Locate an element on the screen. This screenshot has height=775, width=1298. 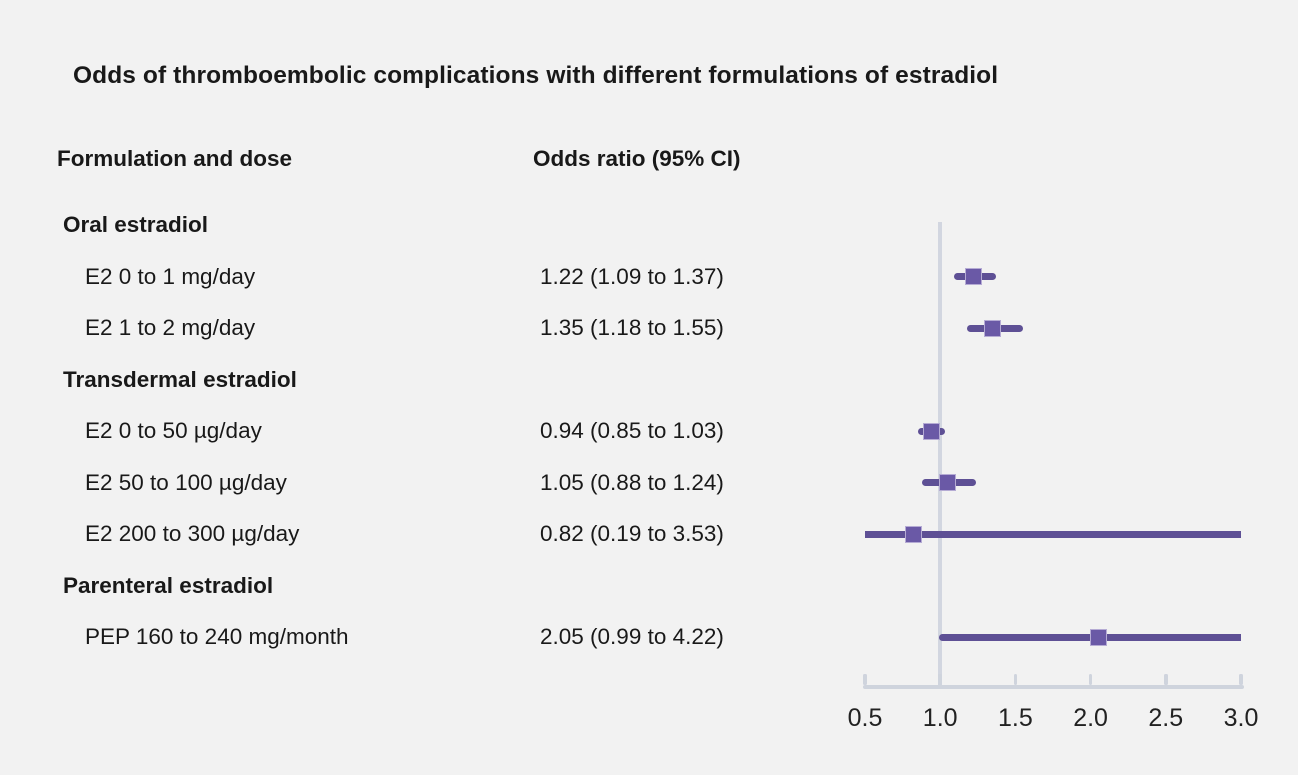
row-value: 1.05 (0.88 to 1.24) is located at coordinates (632, 482).